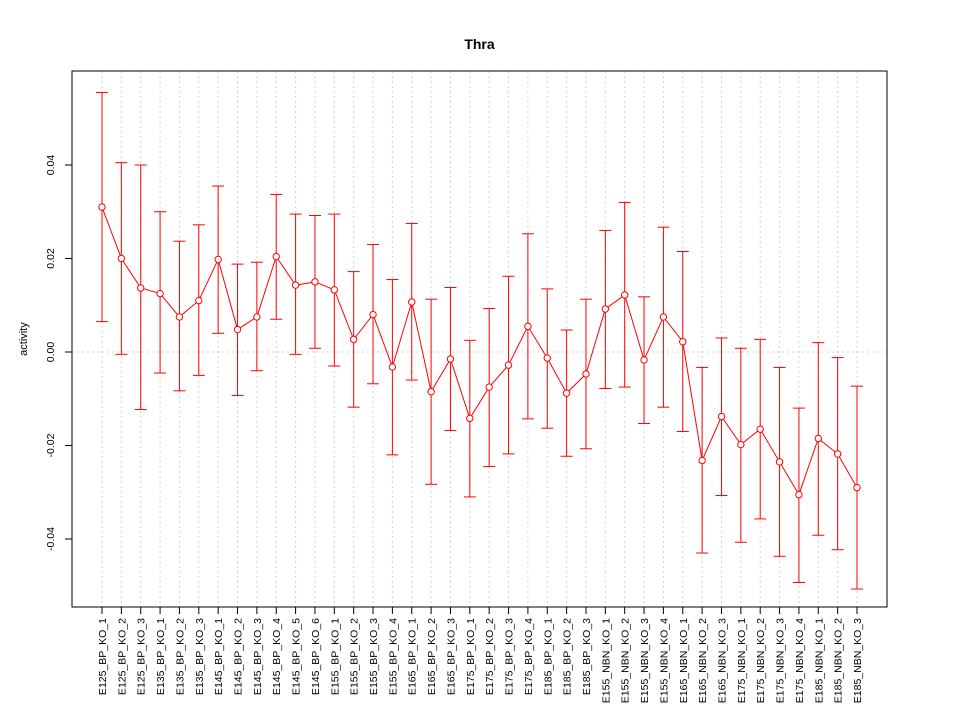  Describe the element at coordinates (451, 656) in the screenshot. I see `x-tick-label: E165_BP_KO_3` at that location.